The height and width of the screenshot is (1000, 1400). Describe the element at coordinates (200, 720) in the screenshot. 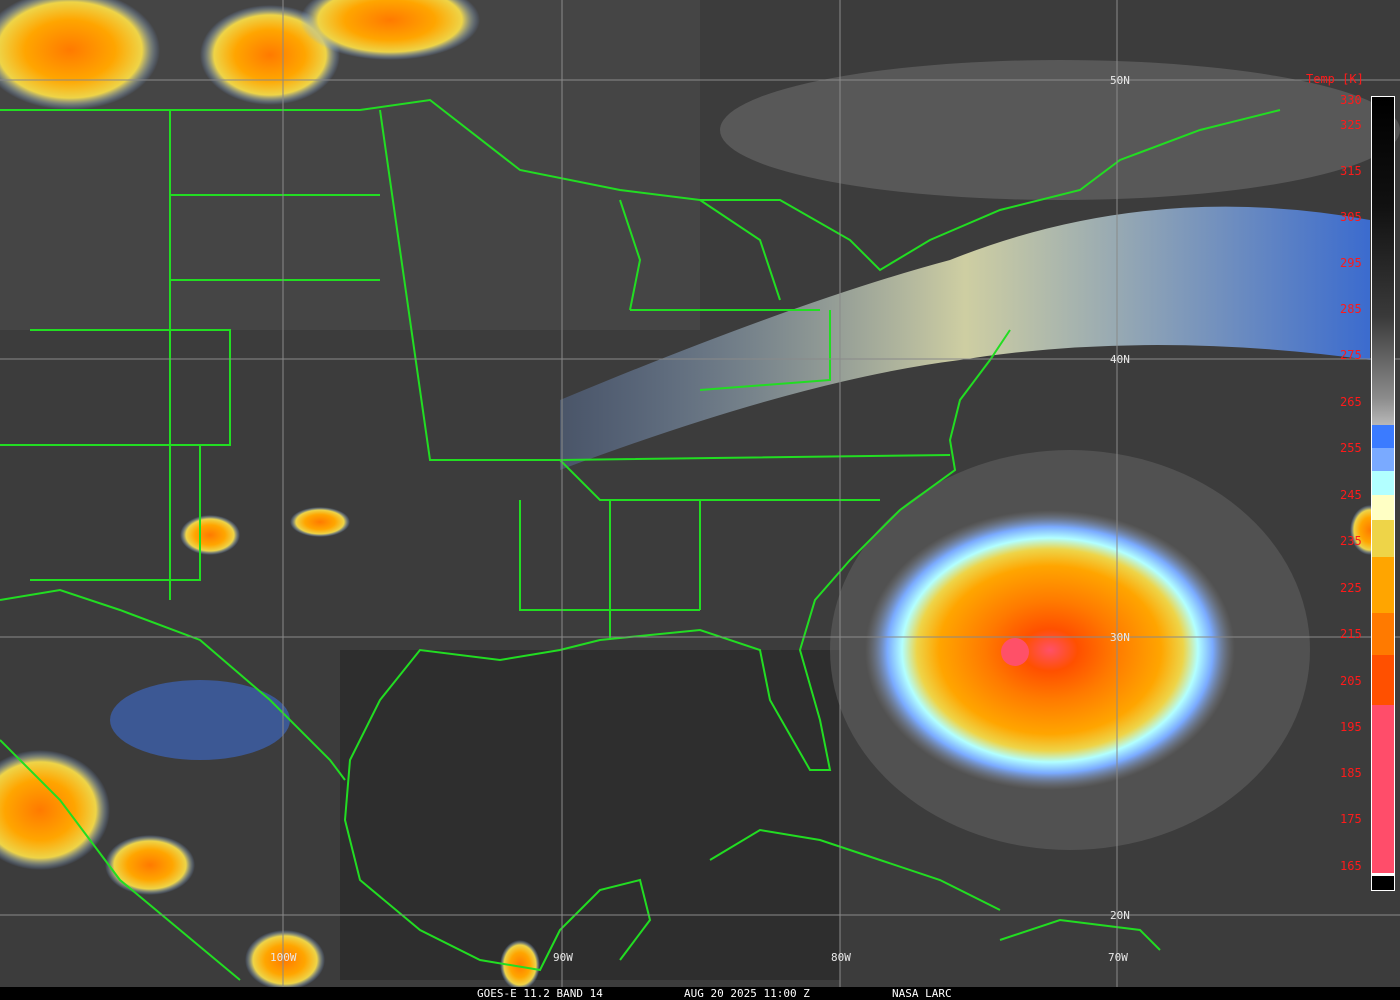

I see `cloud-mexico` at that location.